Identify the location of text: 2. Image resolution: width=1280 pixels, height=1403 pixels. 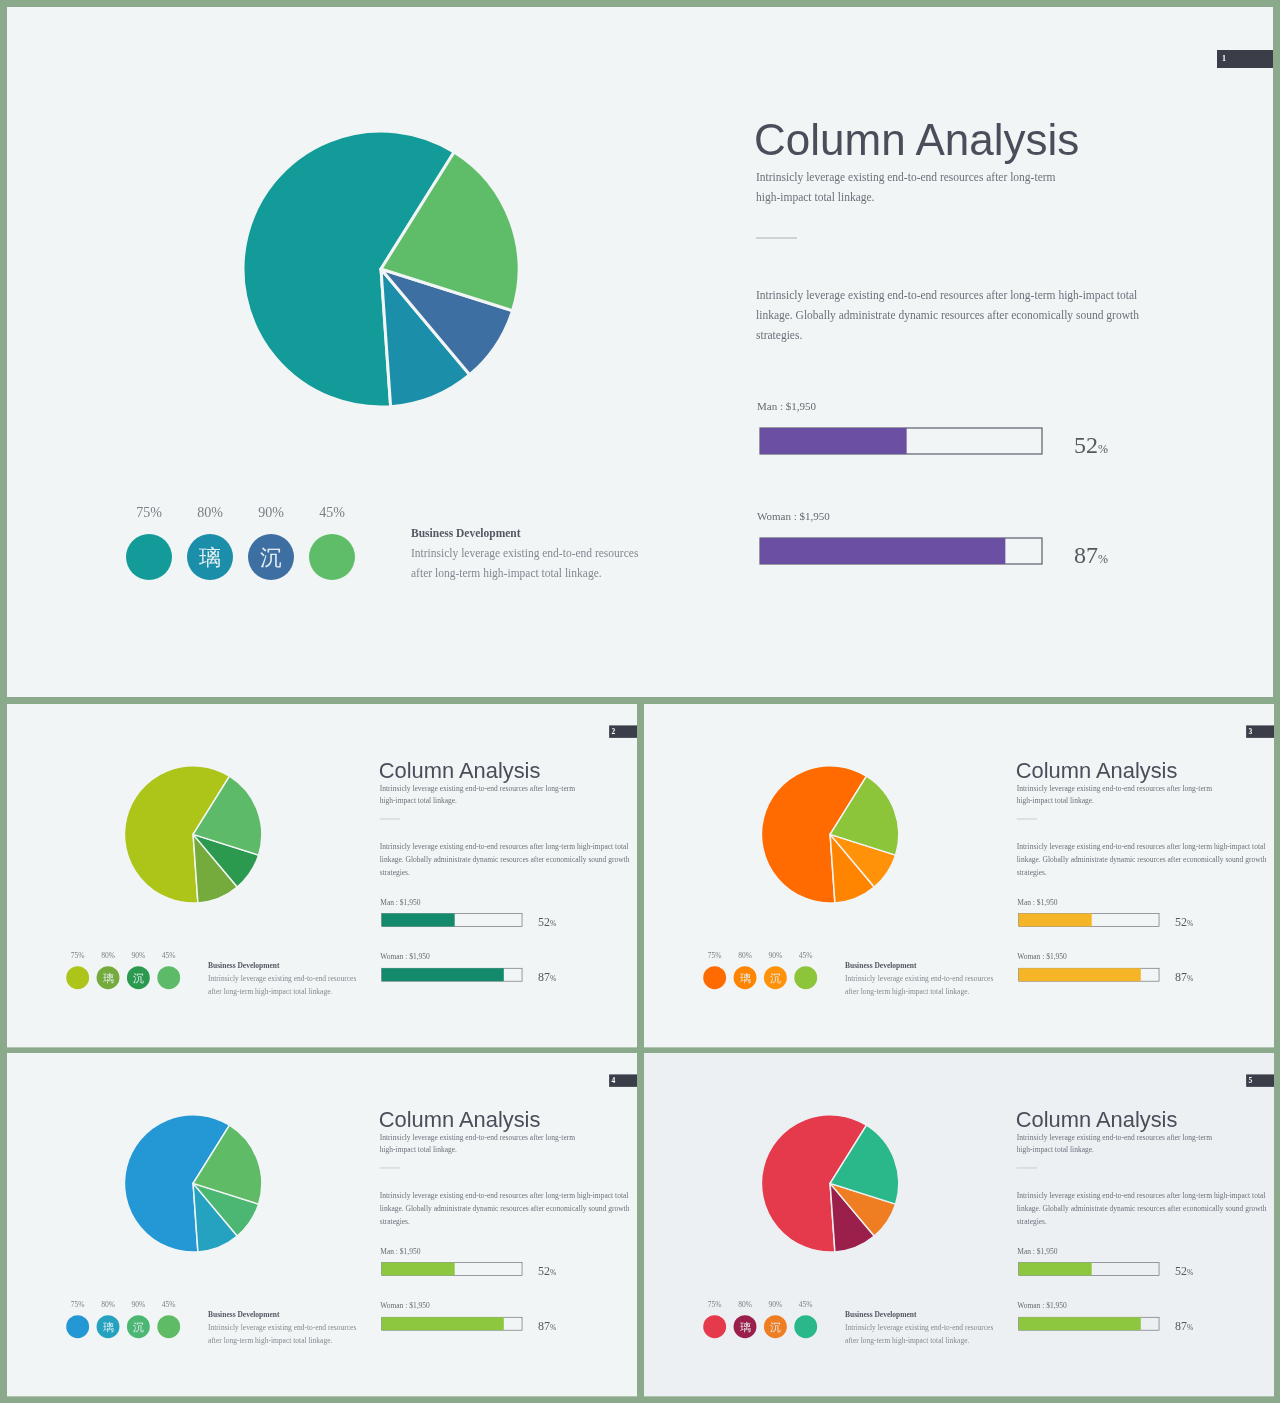
(613, 732).